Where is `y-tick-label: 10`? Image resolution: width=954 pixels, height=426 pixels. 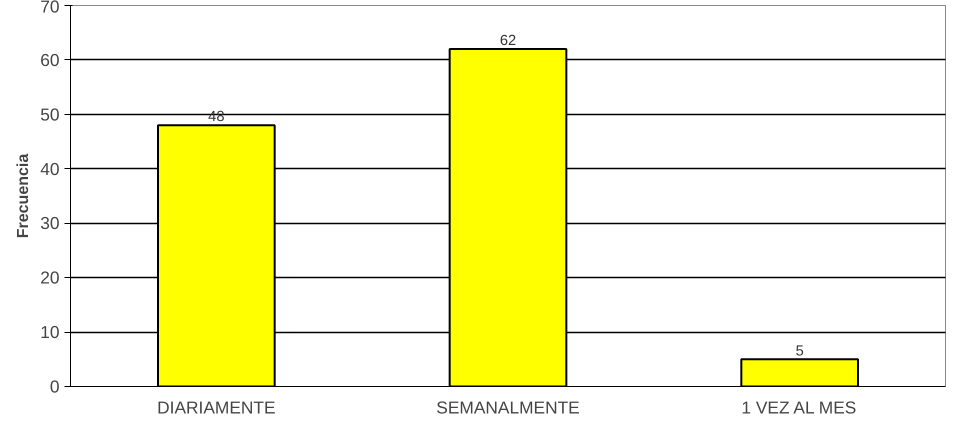 y-tick-label: 10 is located at coordinates (50, 332).